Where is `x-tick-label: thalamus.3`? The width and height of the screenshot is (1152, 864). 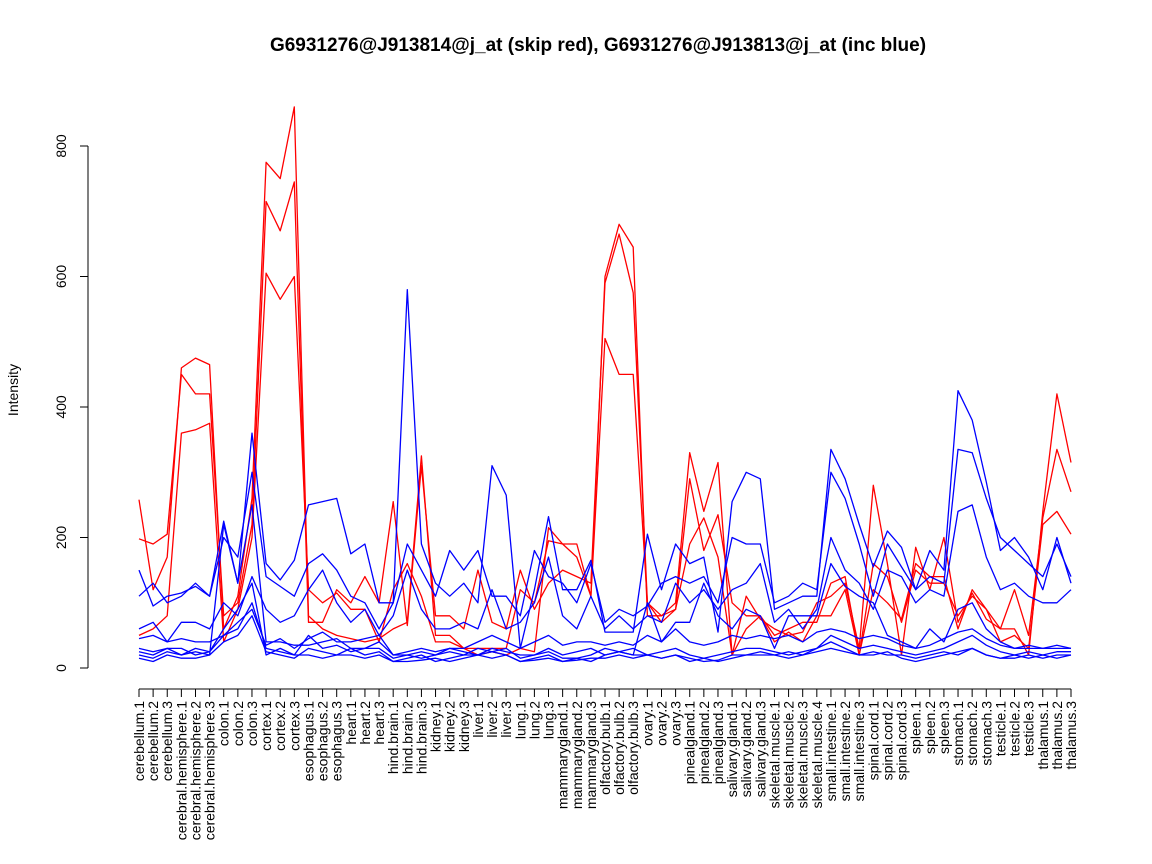
x-tick-label: thalamus.3 is located at coordinates (1071, 735).